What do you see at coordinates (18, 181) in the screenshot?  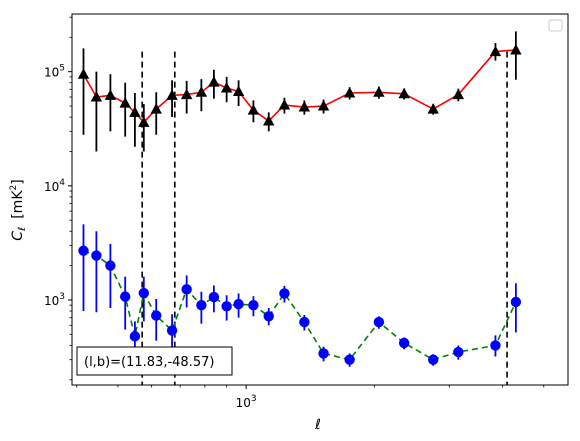 I see `y-axis-label-units-close: ]` at bounding box center [18, 181].